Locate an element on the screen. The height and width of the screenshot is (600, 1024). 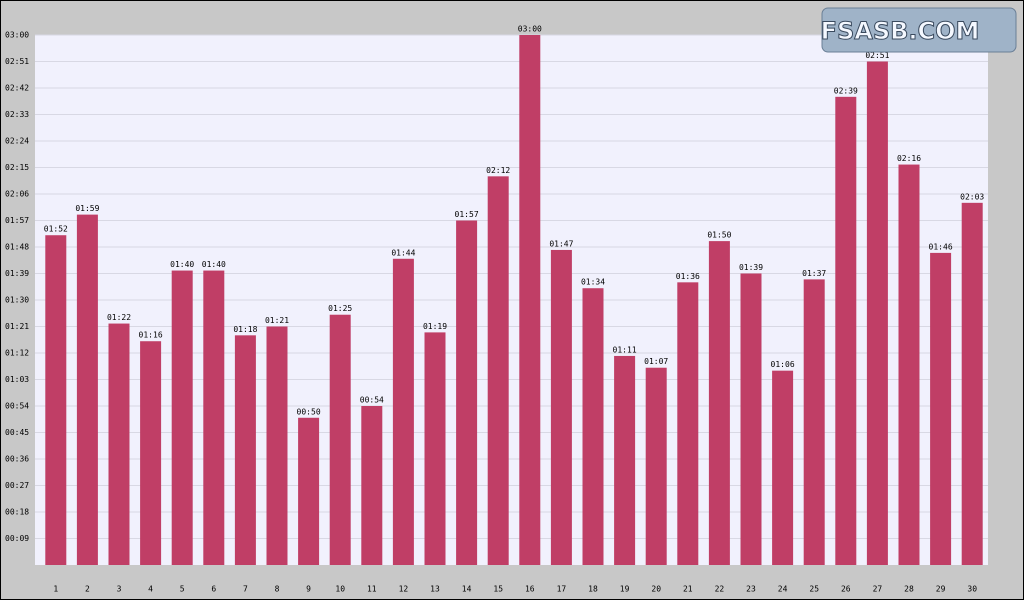
y-tick-label: 00:36 is located at coordinates (17, 459).